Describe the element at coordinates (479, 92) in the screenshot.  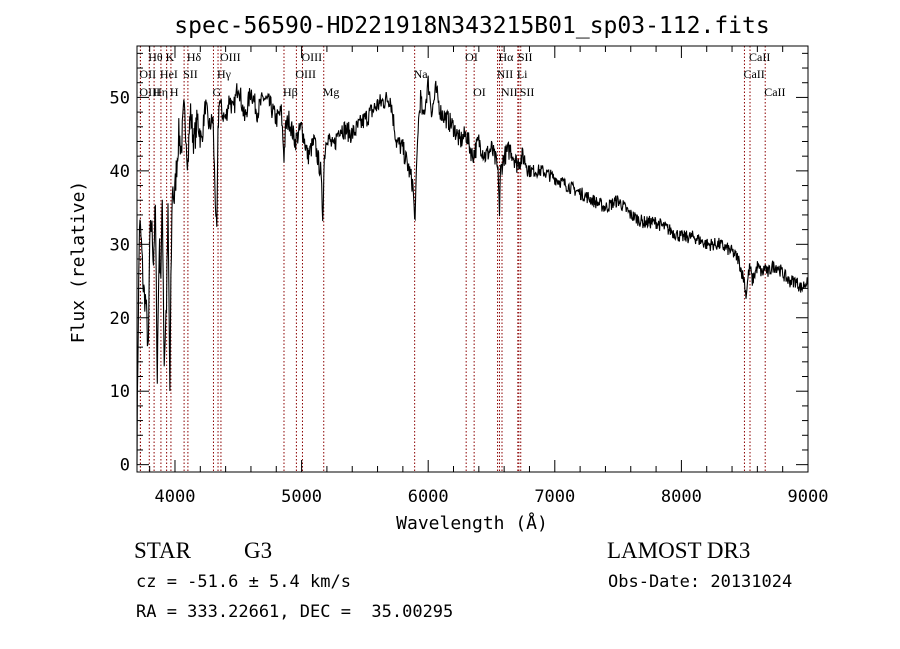
I see `line-label-18: OI` at that location.